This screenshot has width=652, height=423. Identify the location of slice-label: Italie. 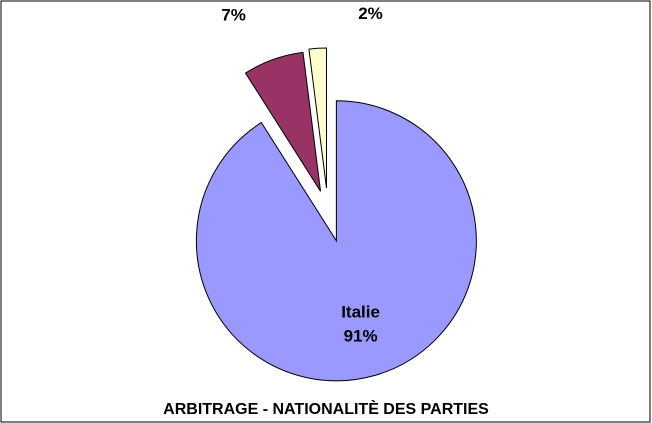
(360, 312).